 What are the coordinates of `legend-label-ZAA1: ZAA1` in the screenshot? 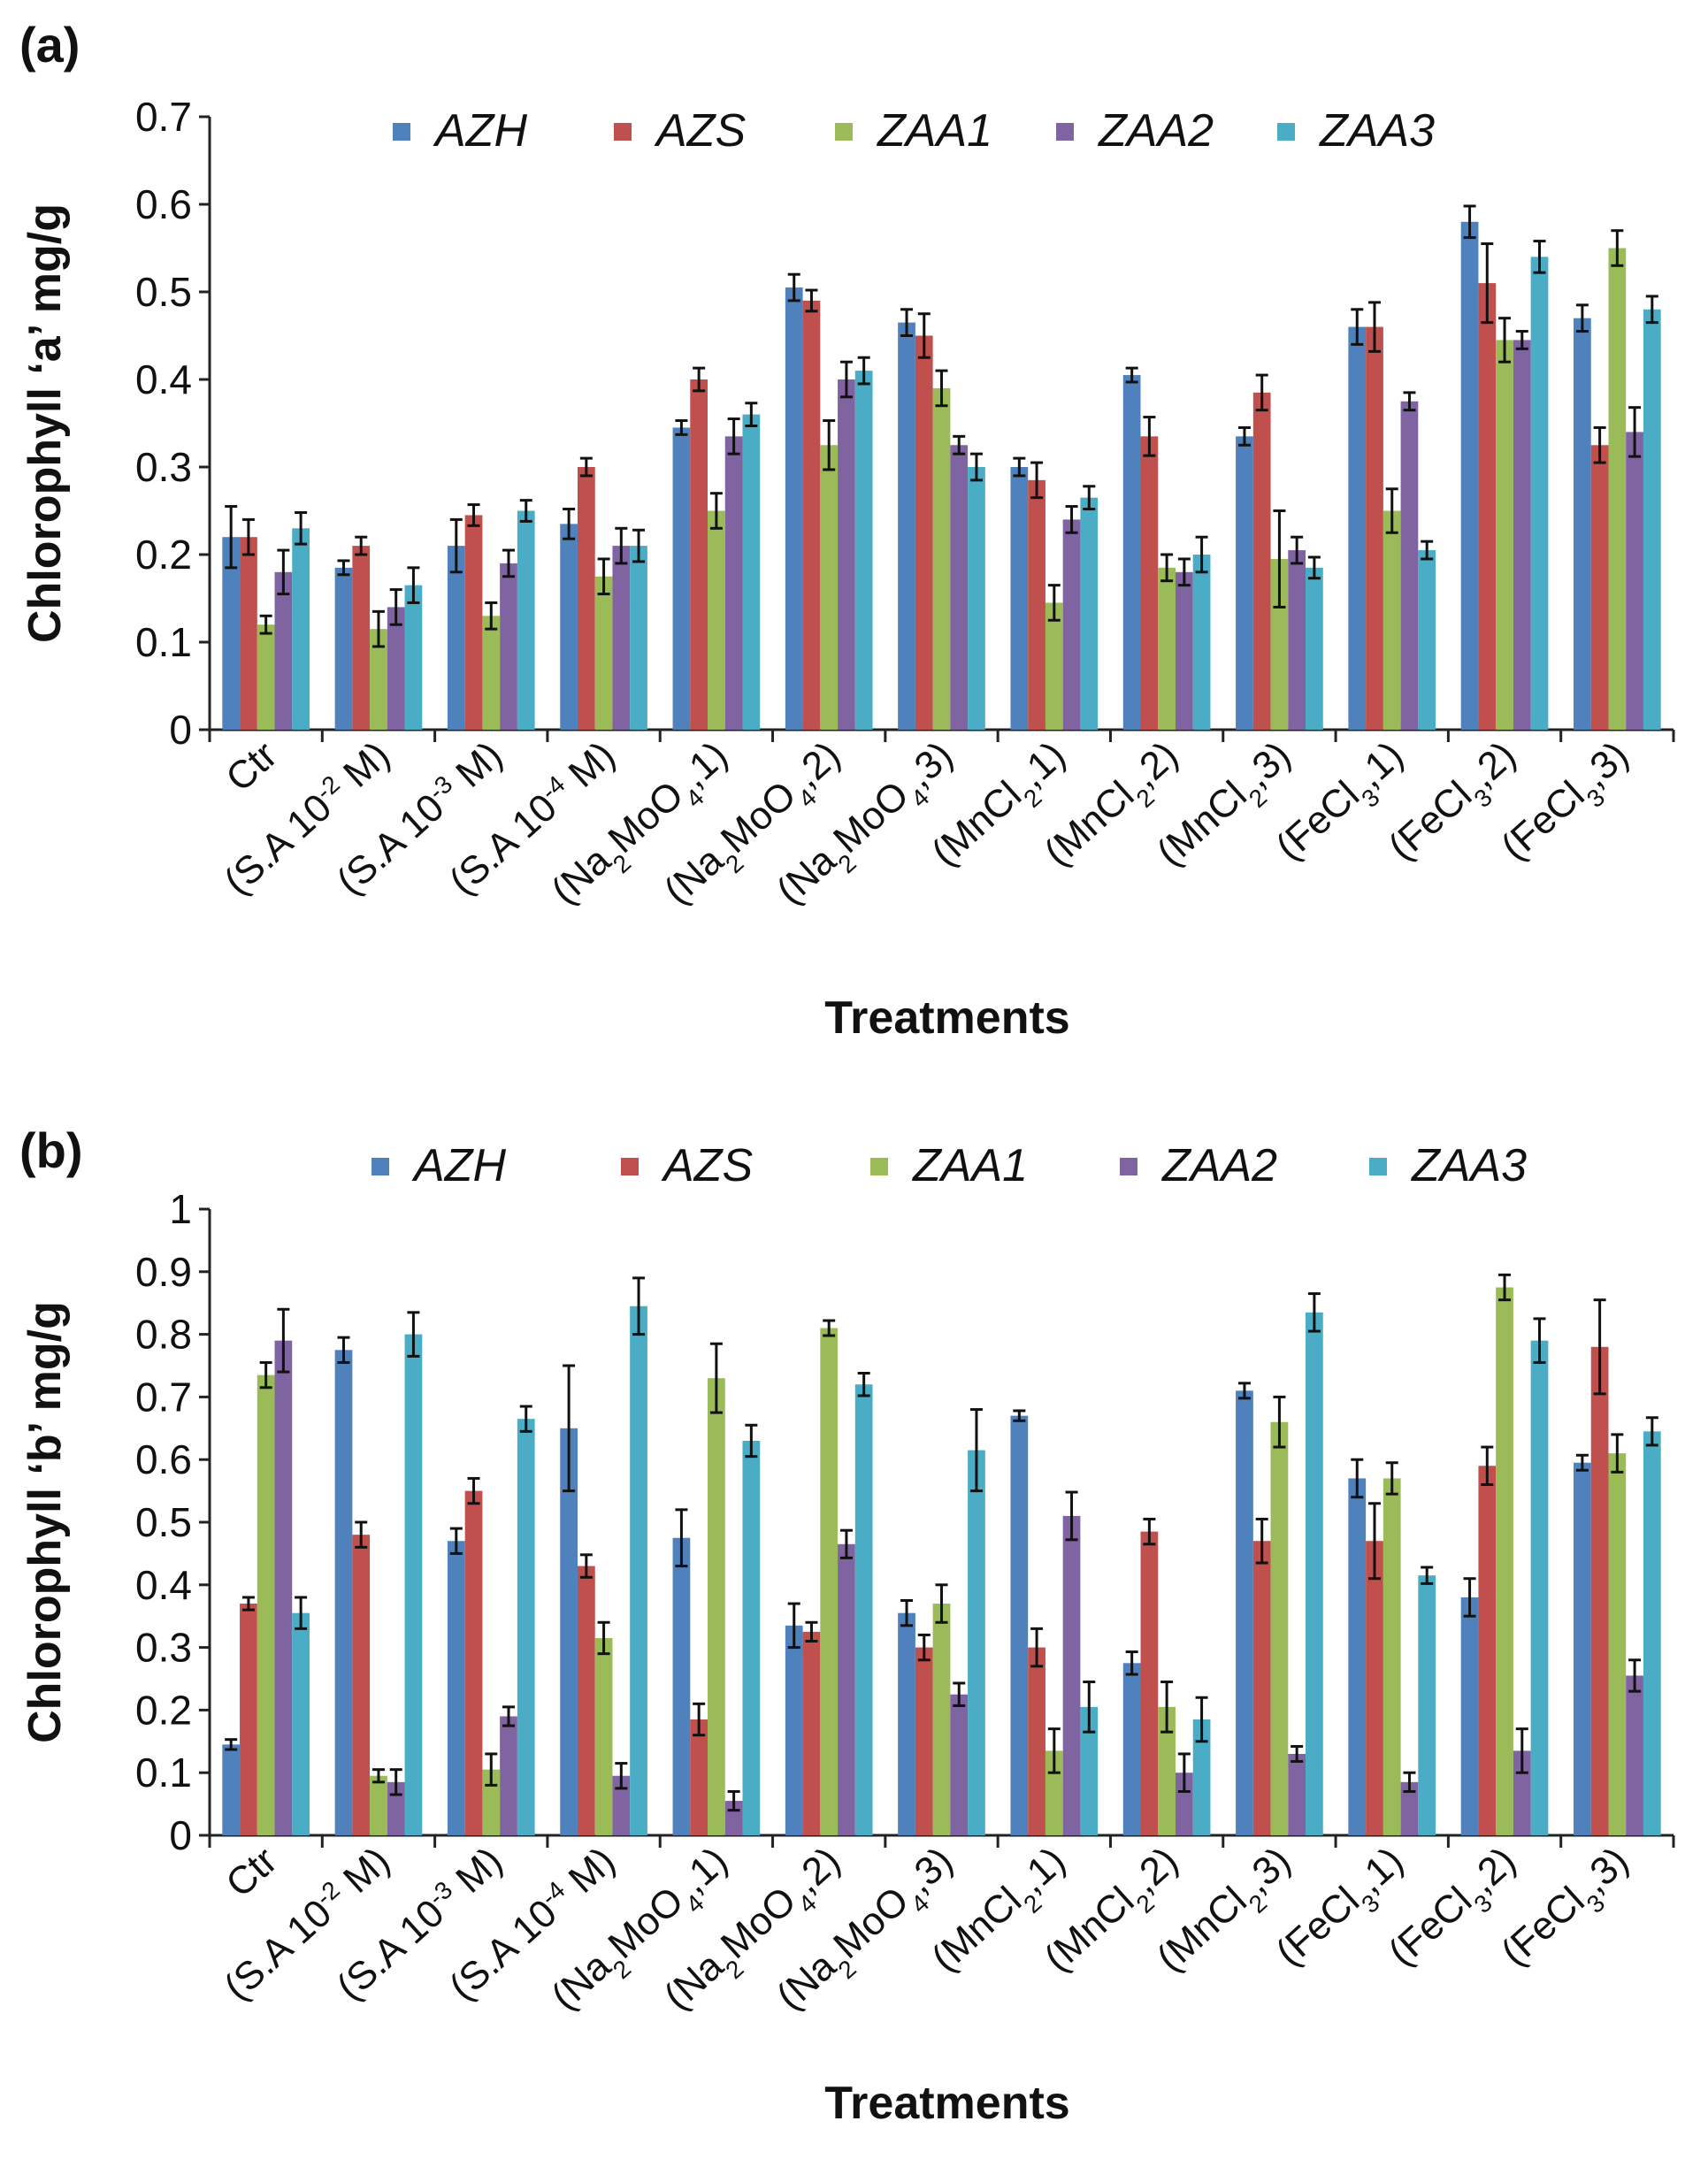 It's located at (934, 131).